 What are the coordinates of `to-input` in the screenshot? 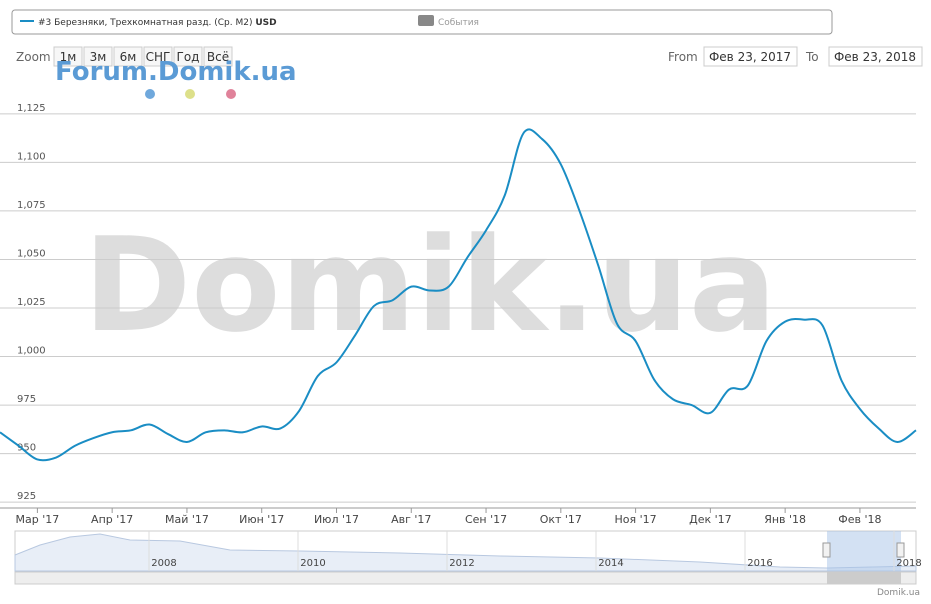 It's located at (875, 56).